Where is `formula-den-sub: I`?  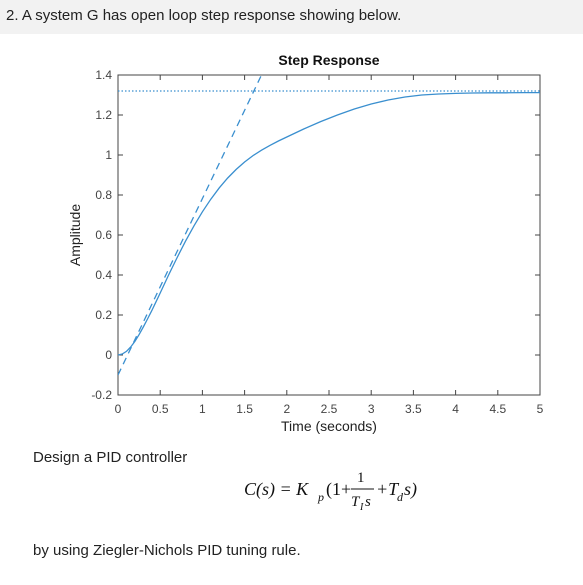
formula-den-sub: I is located at coordinates (361, 507).